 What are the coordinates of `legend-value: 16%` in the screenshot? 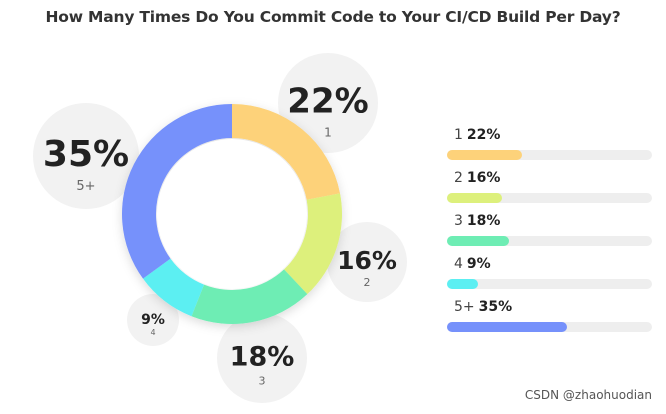 It's located at (483, 178).